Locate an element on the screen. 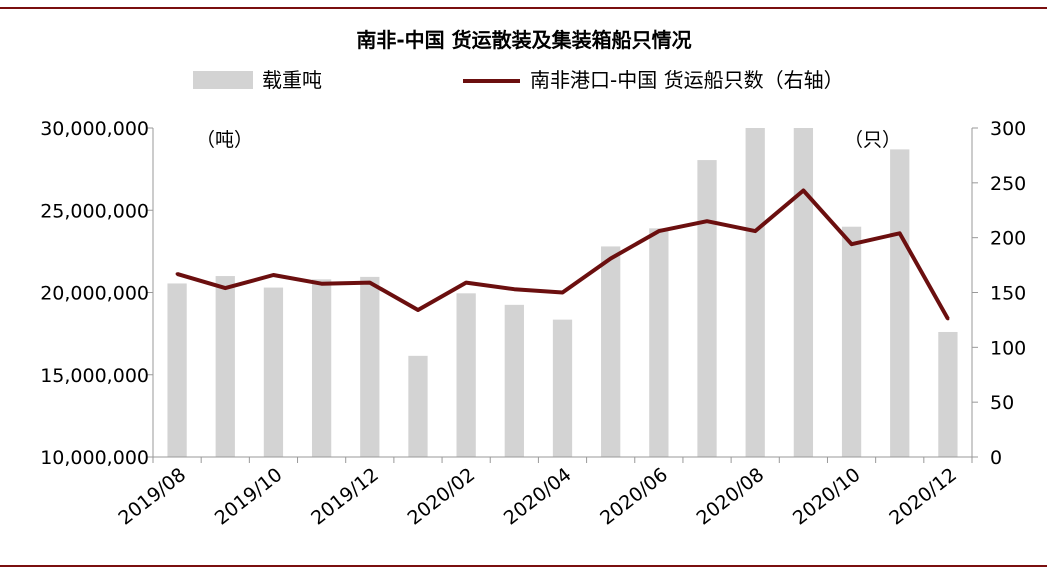  line-point-2020/08 is located at coordinates (755, 231).